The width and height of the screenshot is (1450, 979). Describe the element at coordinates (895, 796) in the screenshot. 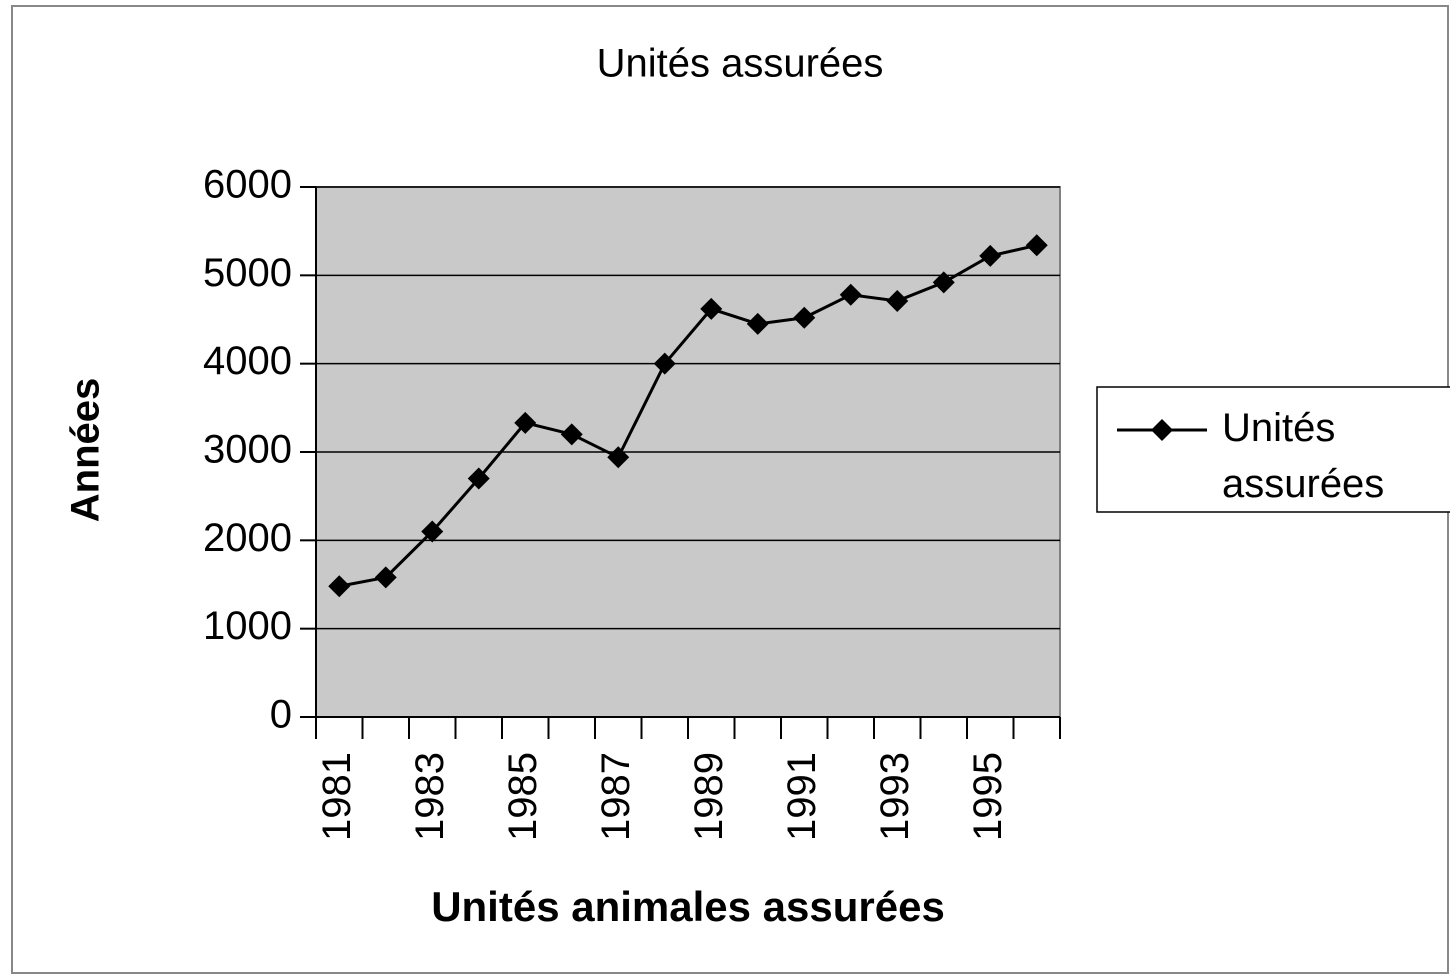

I see `x-tick-label: 1993` at that location.